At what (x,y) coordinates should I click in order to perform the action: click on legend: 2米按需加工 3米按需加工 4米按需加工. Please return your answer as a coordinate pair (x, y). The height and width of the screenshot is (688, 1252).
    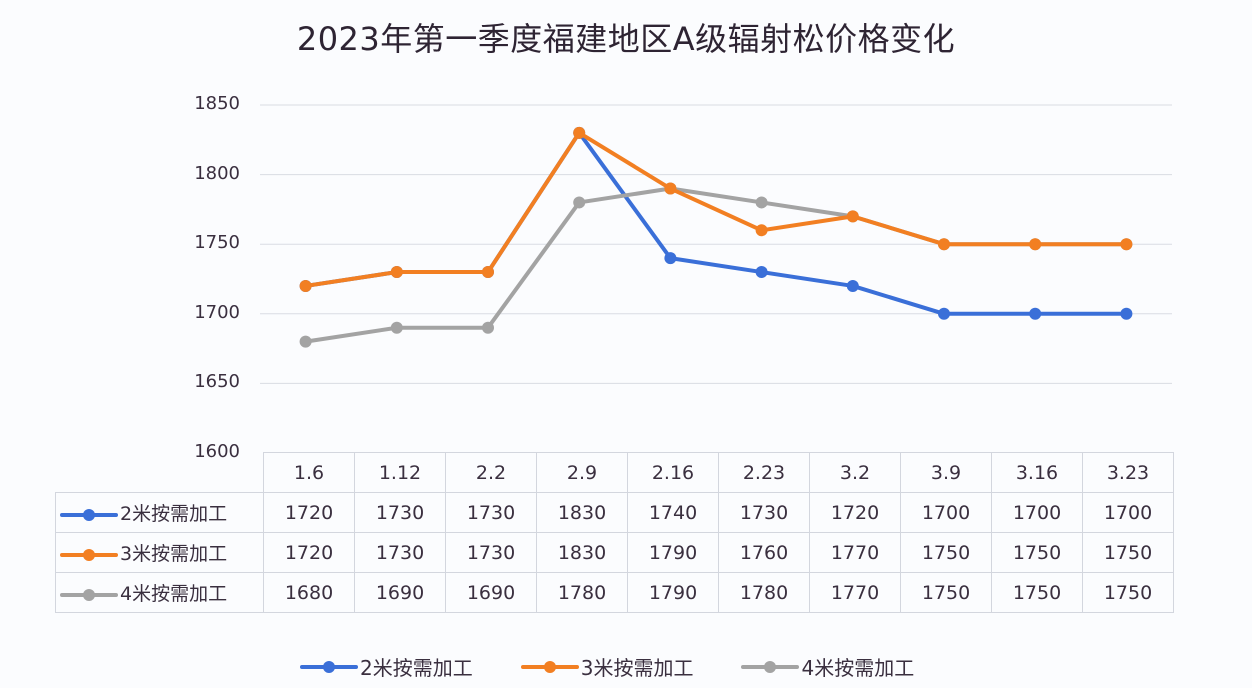
    Looking at the image, I should click on (607, 666).